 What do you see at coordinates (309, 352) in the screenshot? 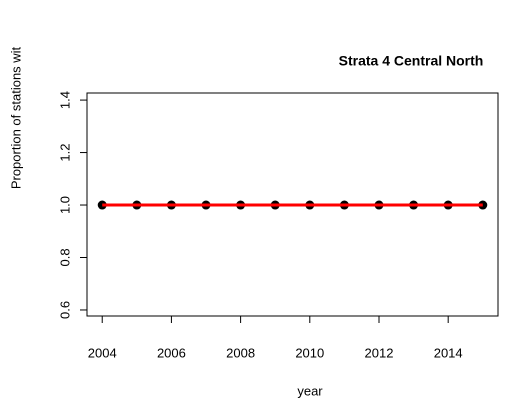
I see `x-tick-label: 2010` at bounding box center [309, 352].